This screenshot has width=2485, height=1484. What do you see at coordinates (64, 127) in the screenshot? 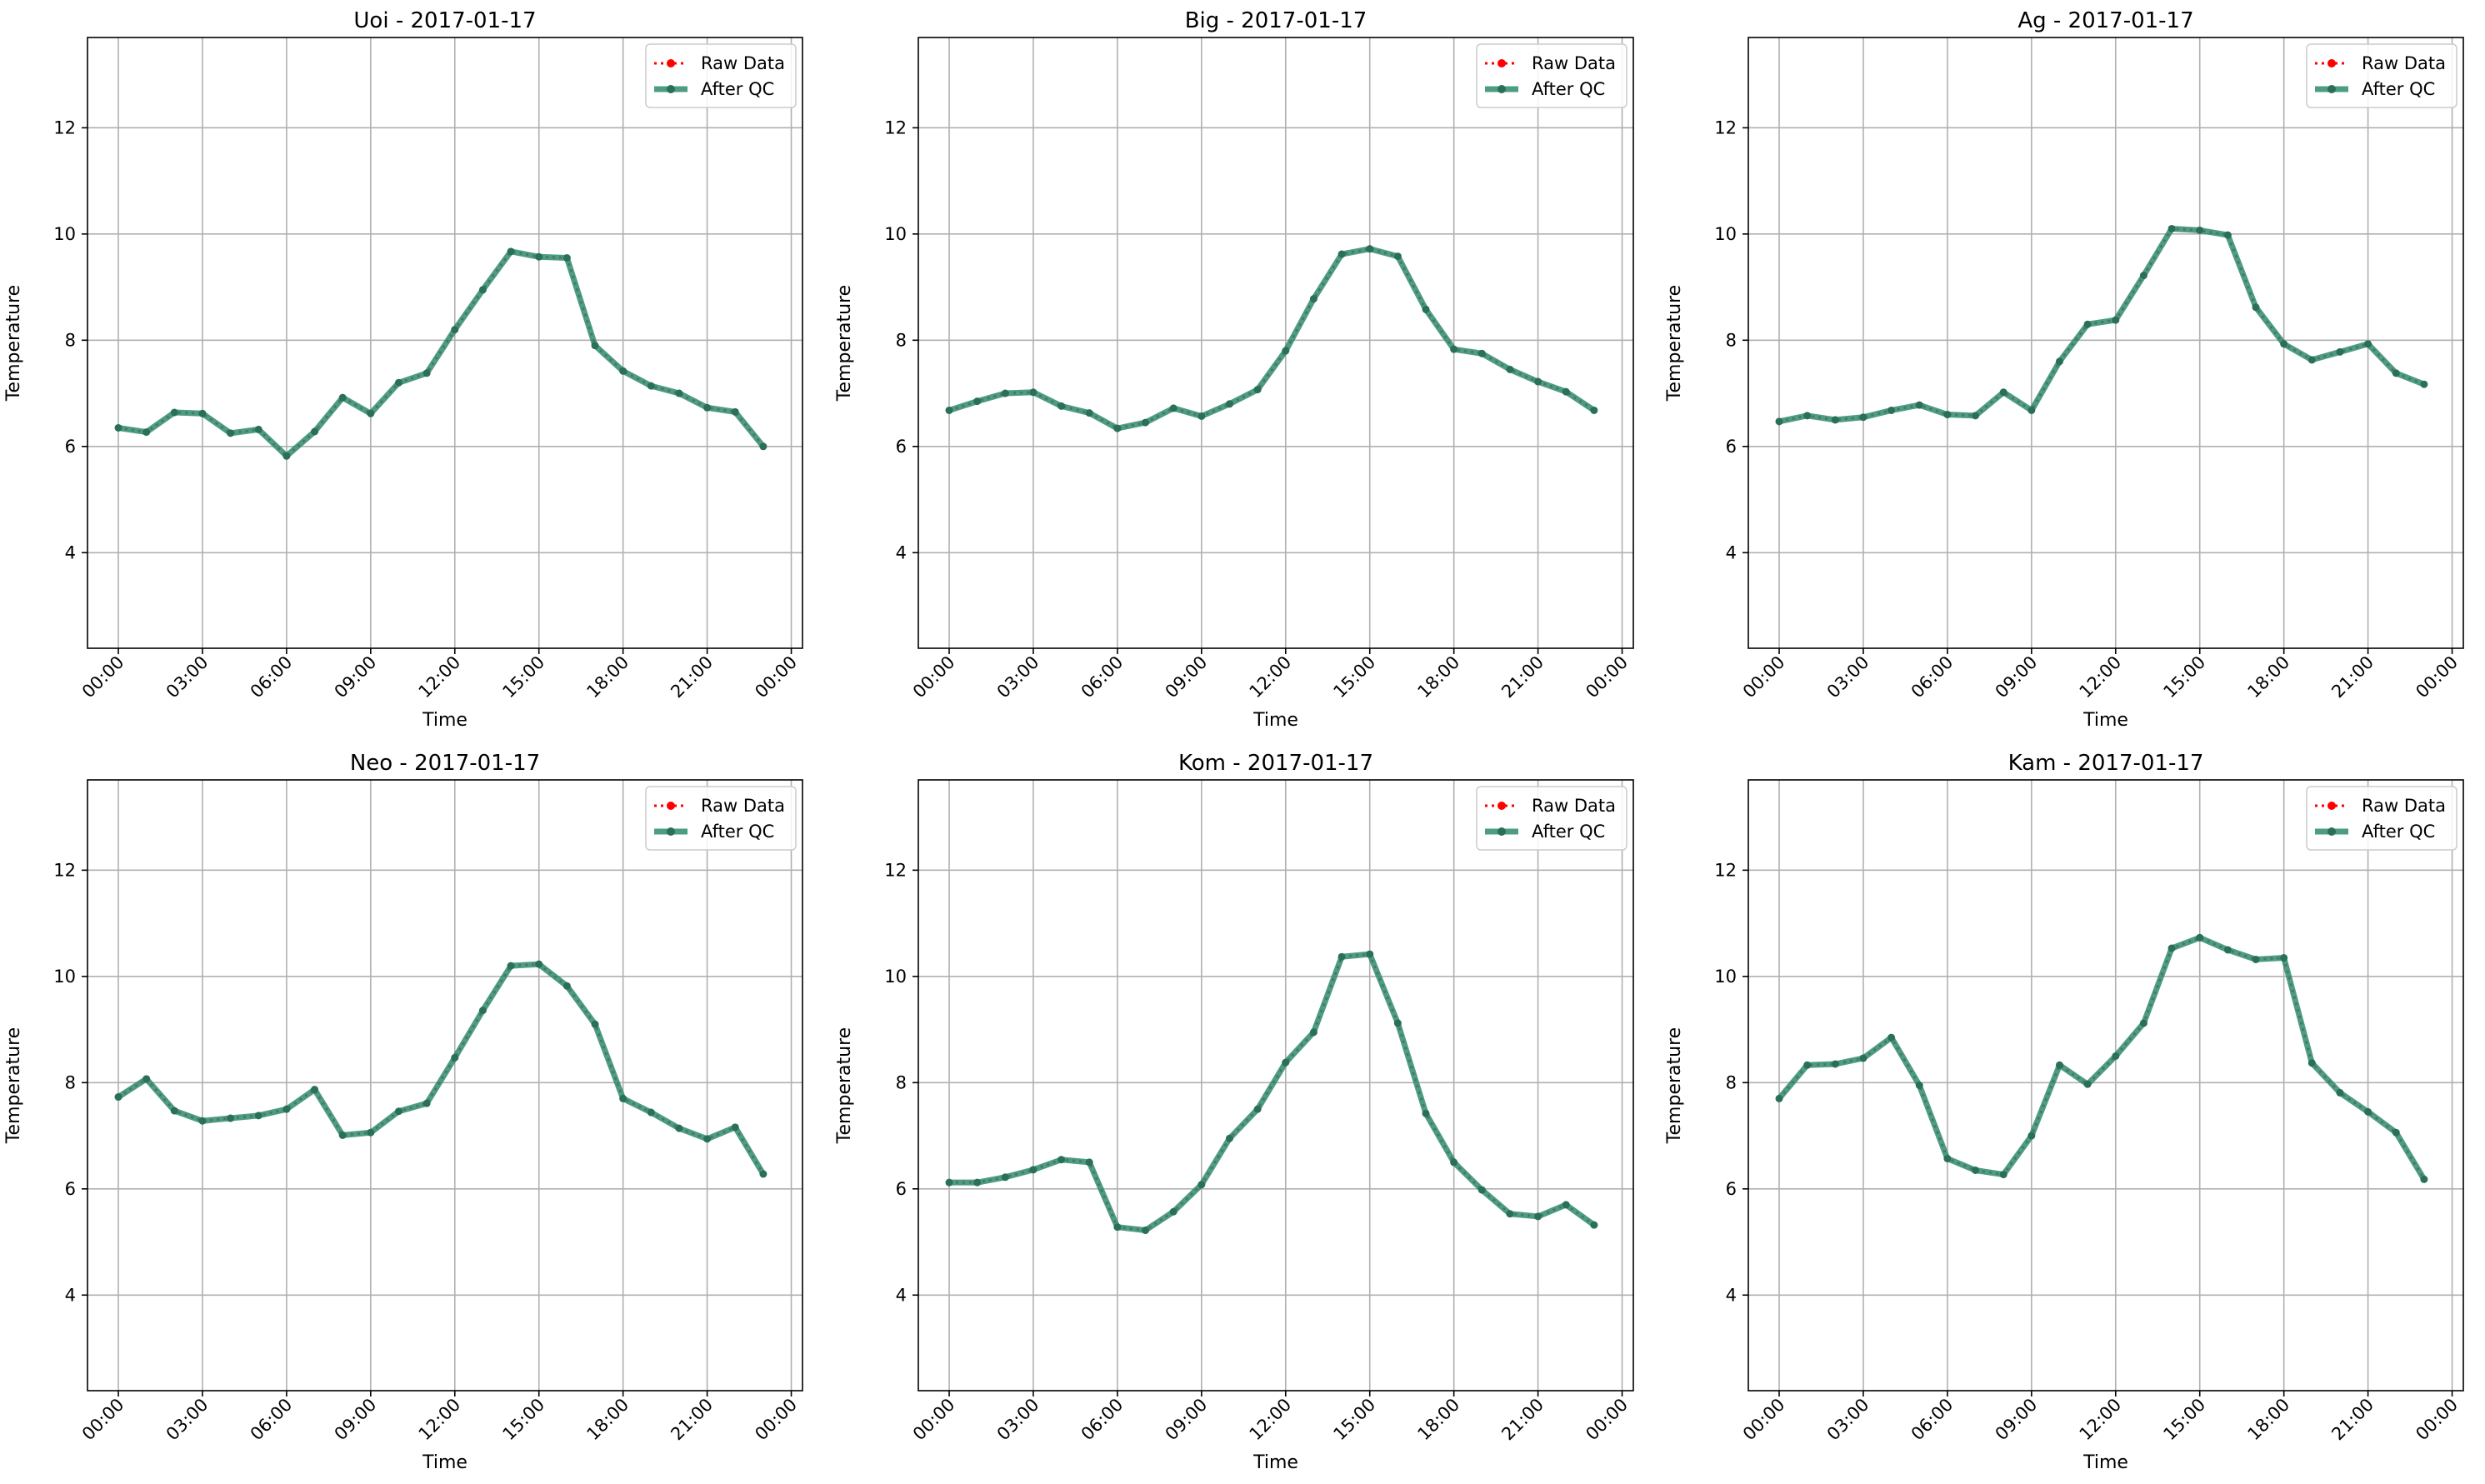
I see `y-tick-label: 12` at bounding box center [64, 127].